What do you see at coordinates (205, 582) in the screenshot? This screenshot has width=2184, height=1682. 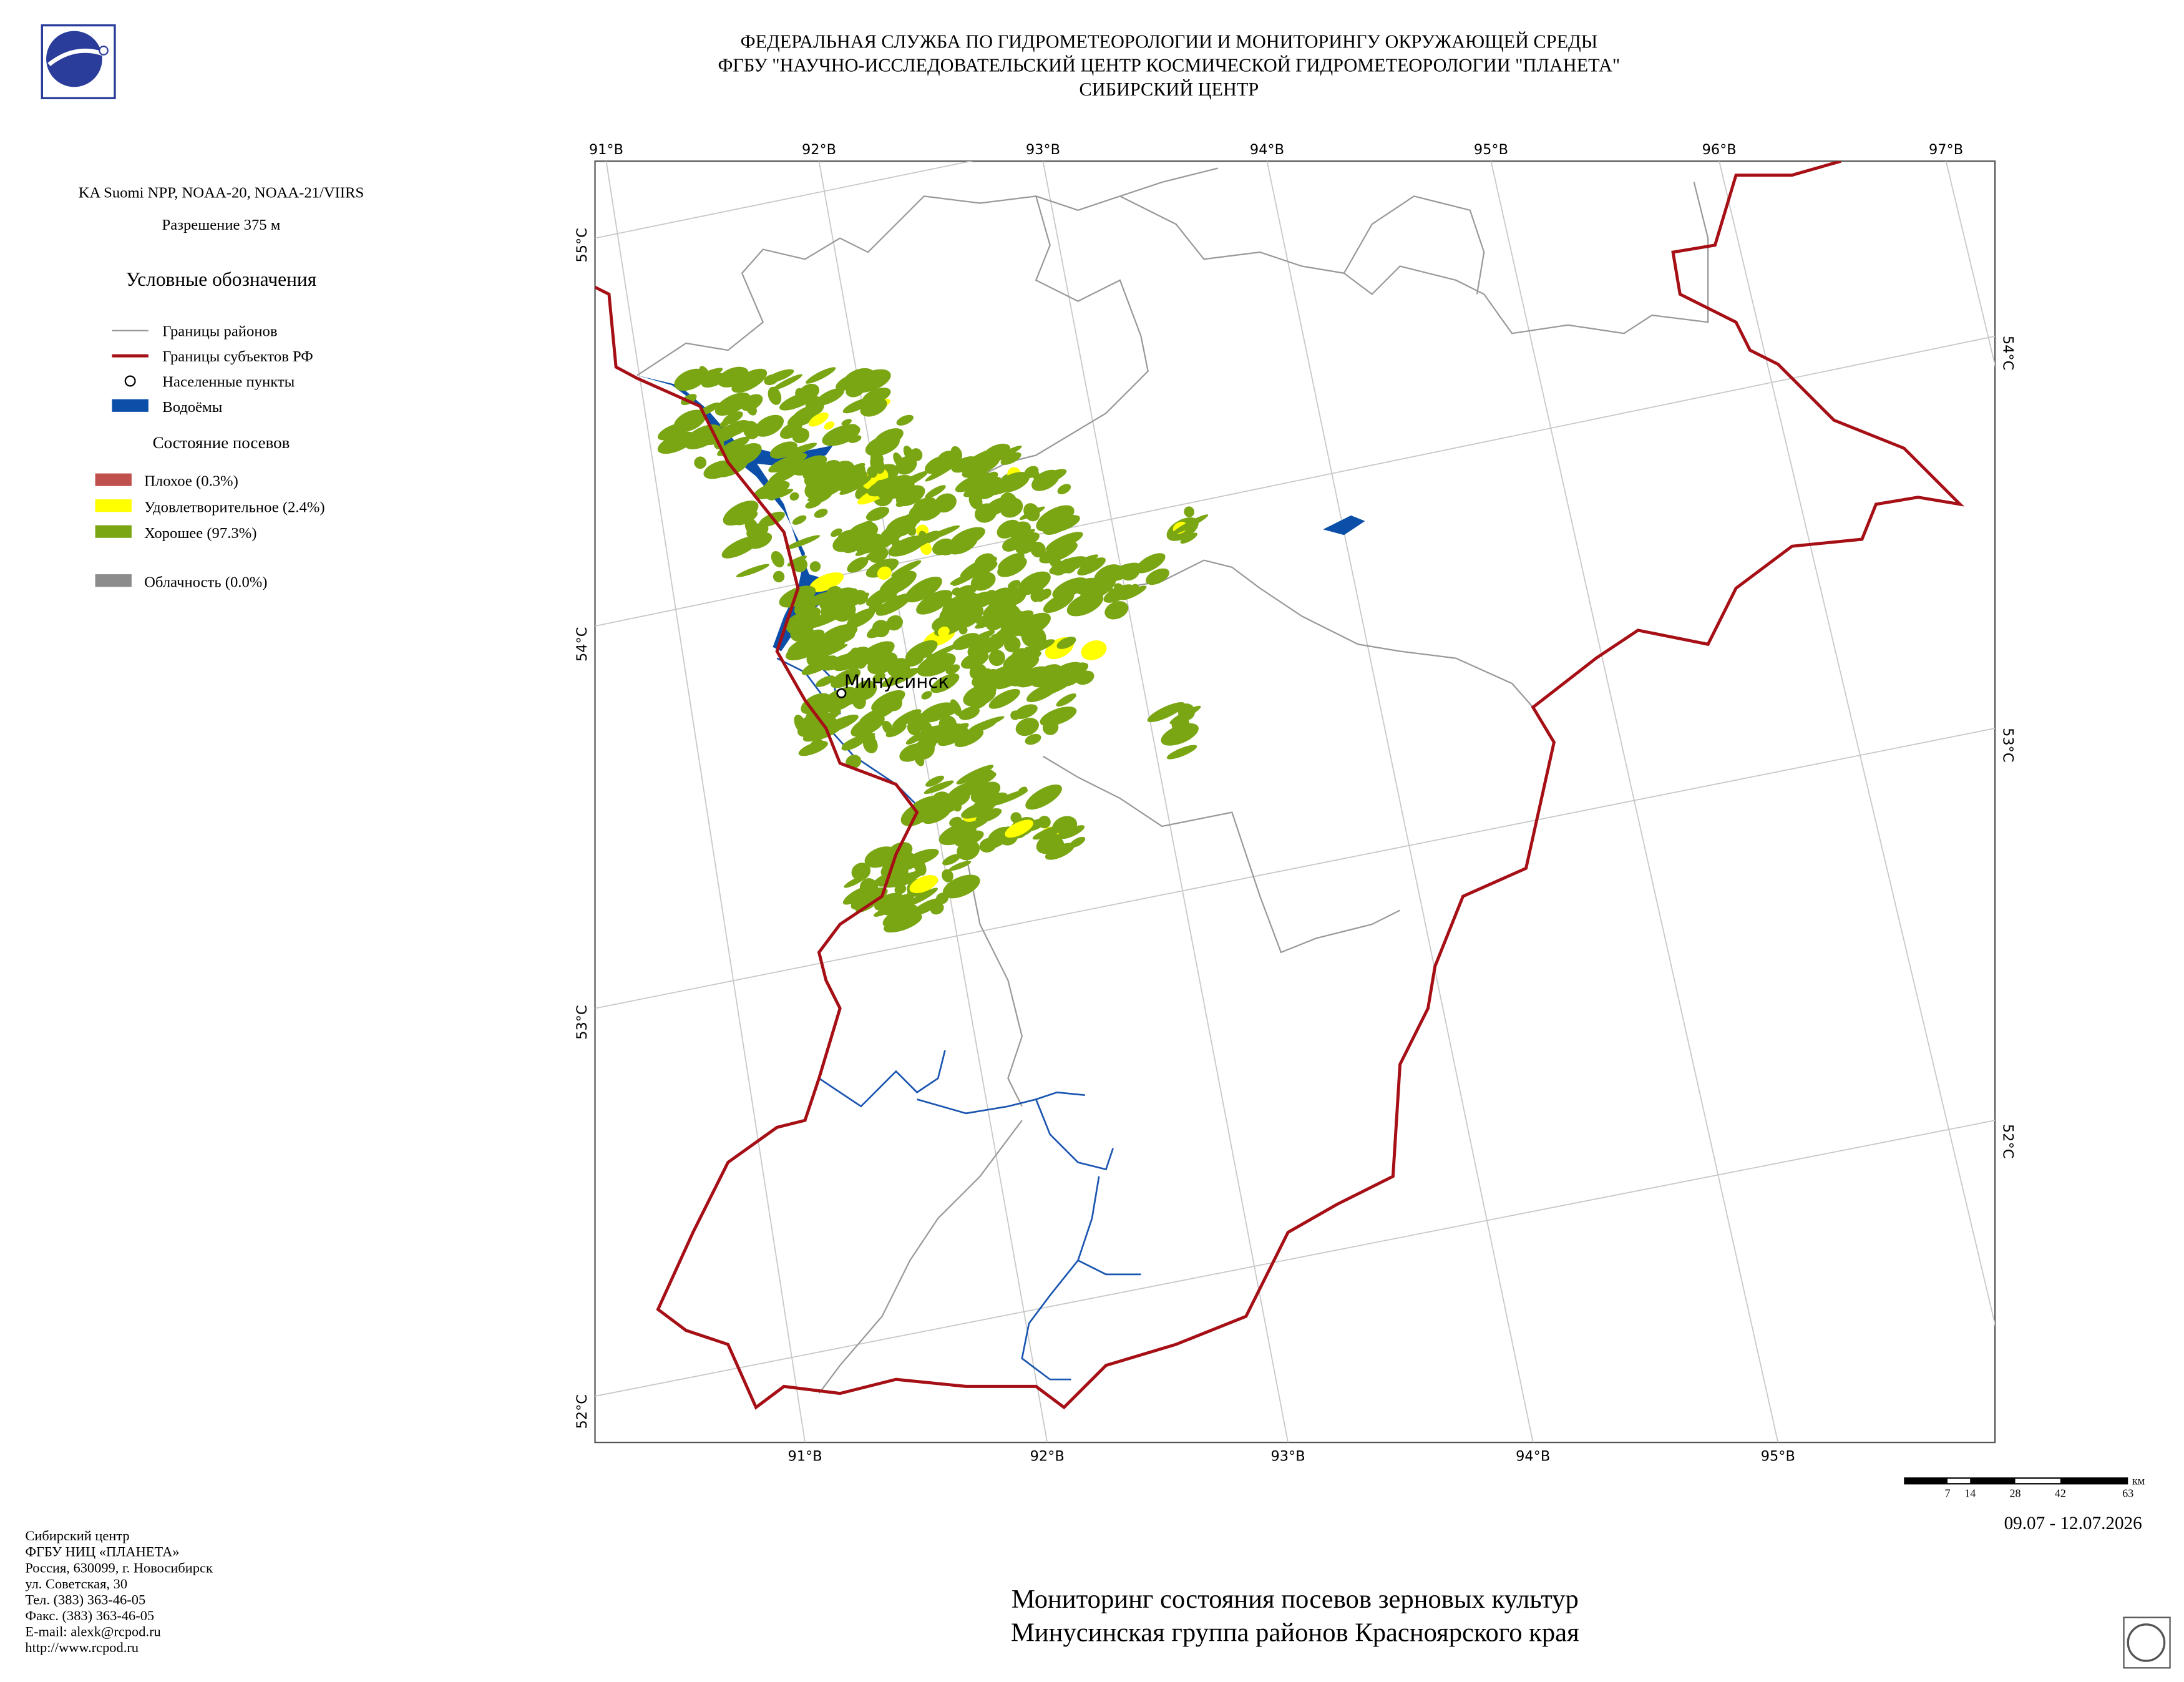 I see `legend-label: Облачность (0.0%)` at bounding box center [205, 582].